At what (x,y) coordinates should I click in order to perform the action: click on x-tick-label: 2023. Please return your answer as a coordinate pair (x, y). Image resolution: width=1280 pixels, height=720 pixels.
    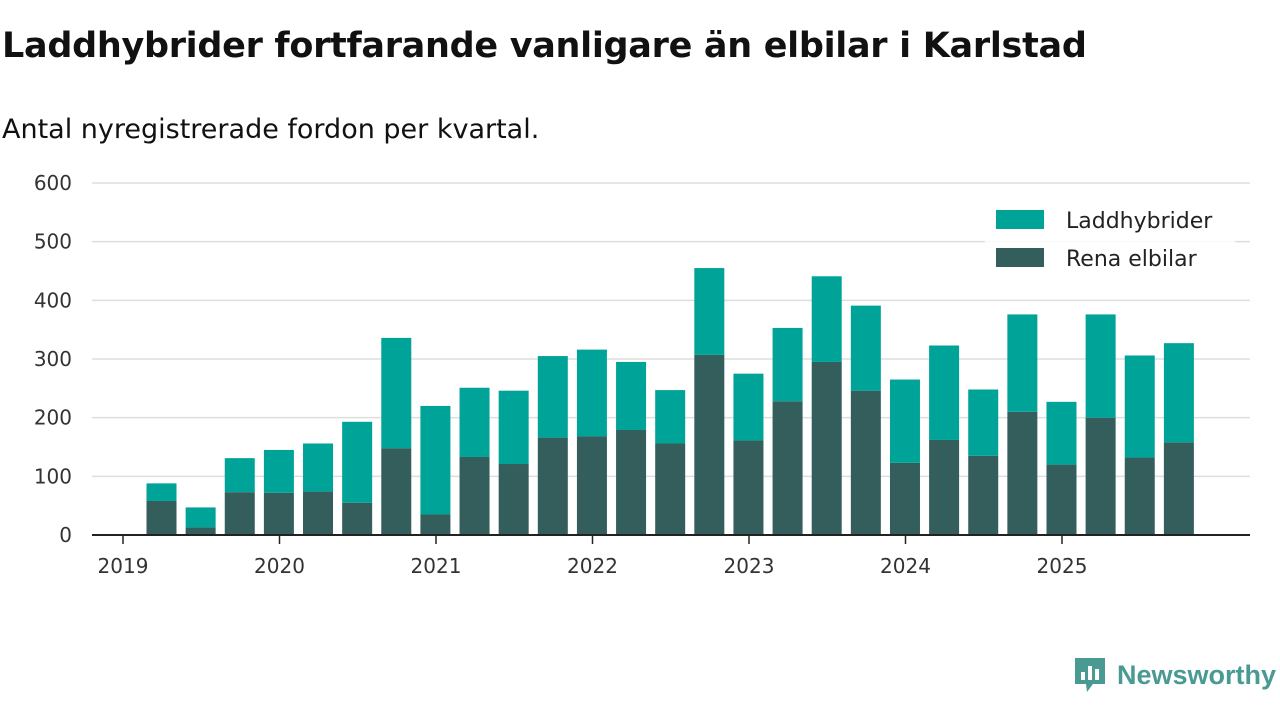
    Looking at the image, I should click on (749, 566).